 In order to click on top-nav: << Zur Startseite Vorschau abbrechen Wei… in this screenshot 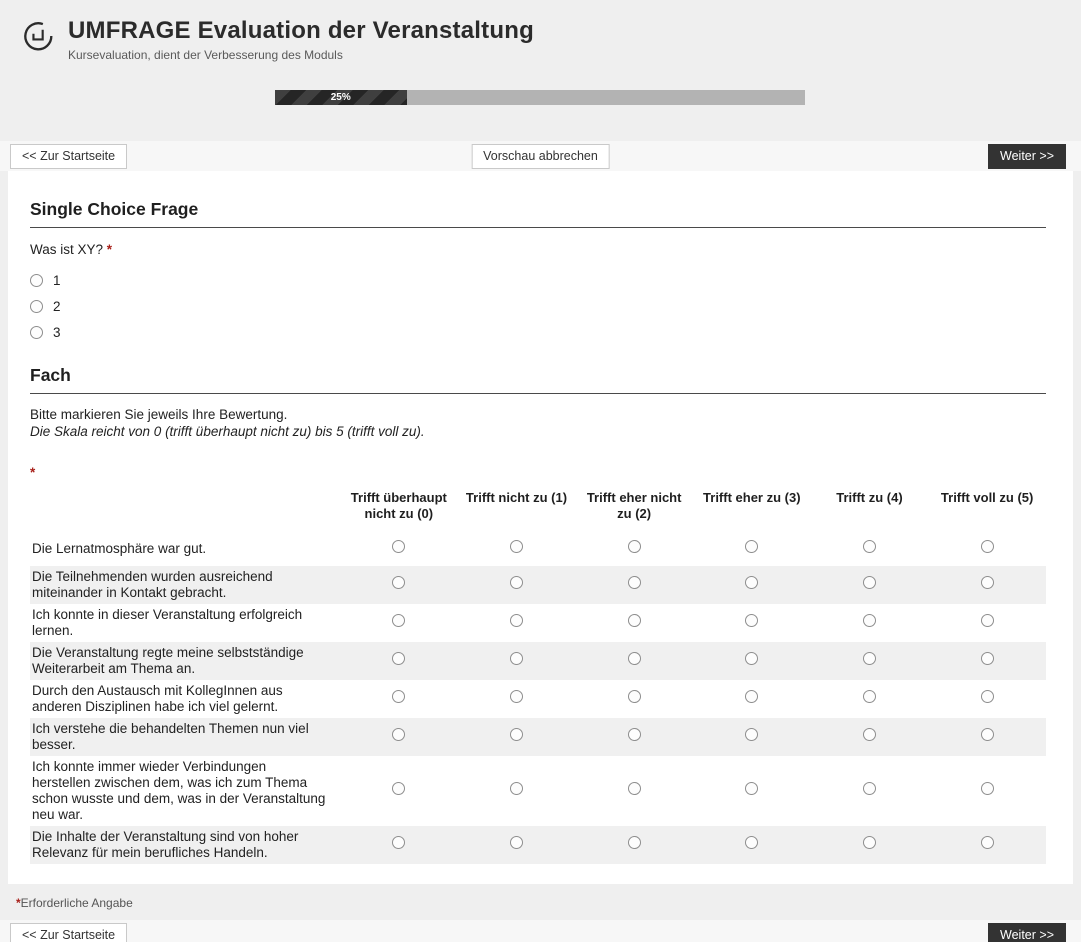, I will do `click(540, 156)`.